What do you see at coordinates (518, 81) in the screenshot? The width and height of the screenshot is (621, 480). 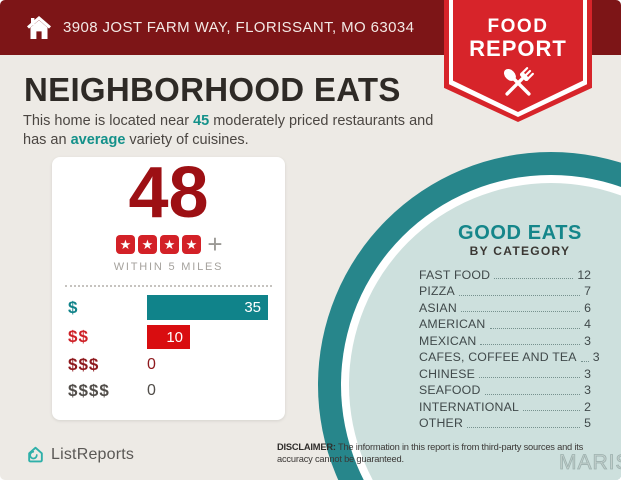 I see `crossed-spoon-fork-icon` at bounding box center [518, 81].